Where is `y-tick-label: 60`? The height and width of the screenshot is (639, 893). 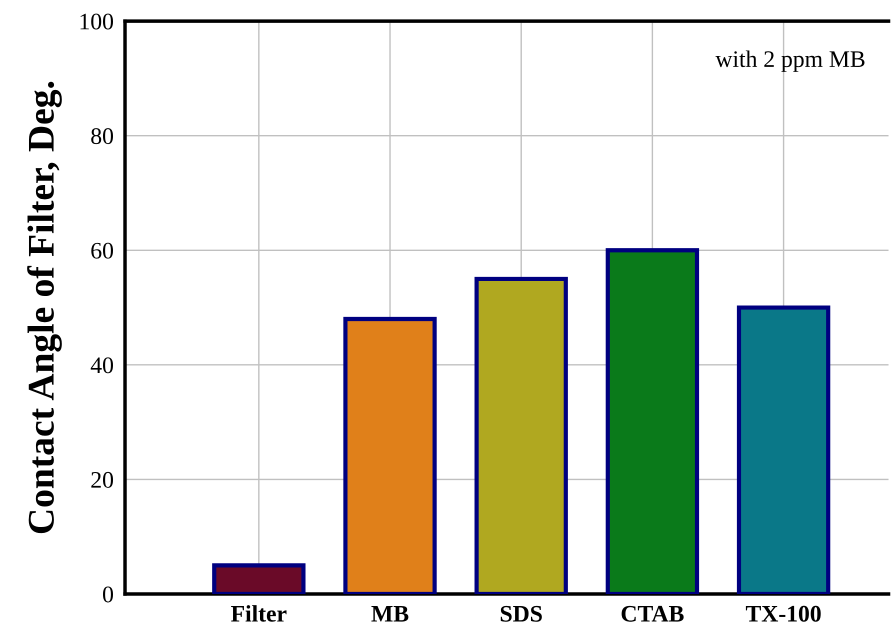 y-tick-label: 60 is located at coordinates (102, 250).